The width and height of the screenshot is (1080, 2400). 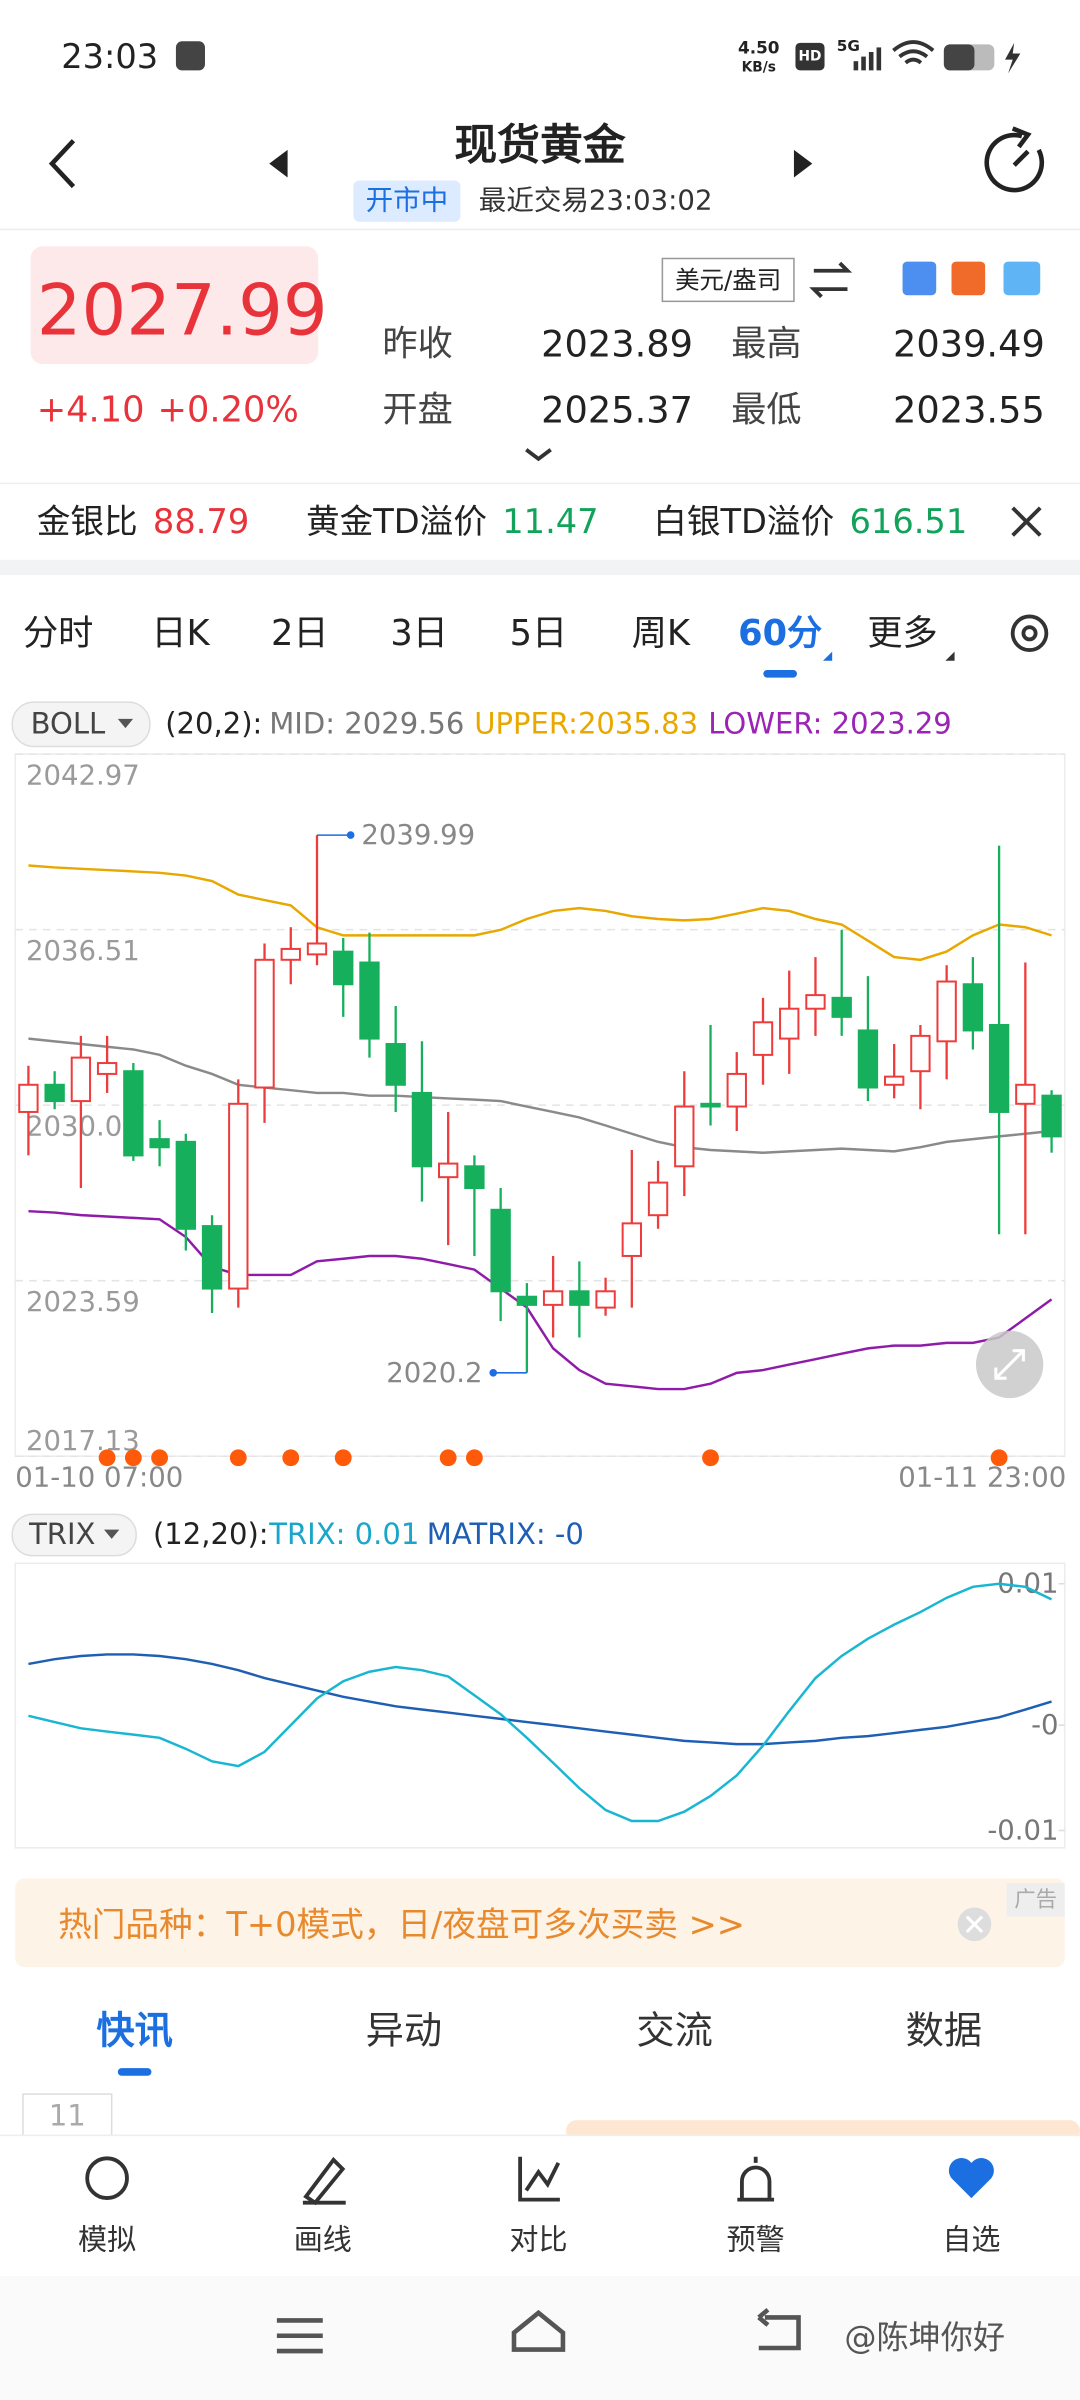 I want to click on unit: 美元/盎司, so click(x=728, y=279).